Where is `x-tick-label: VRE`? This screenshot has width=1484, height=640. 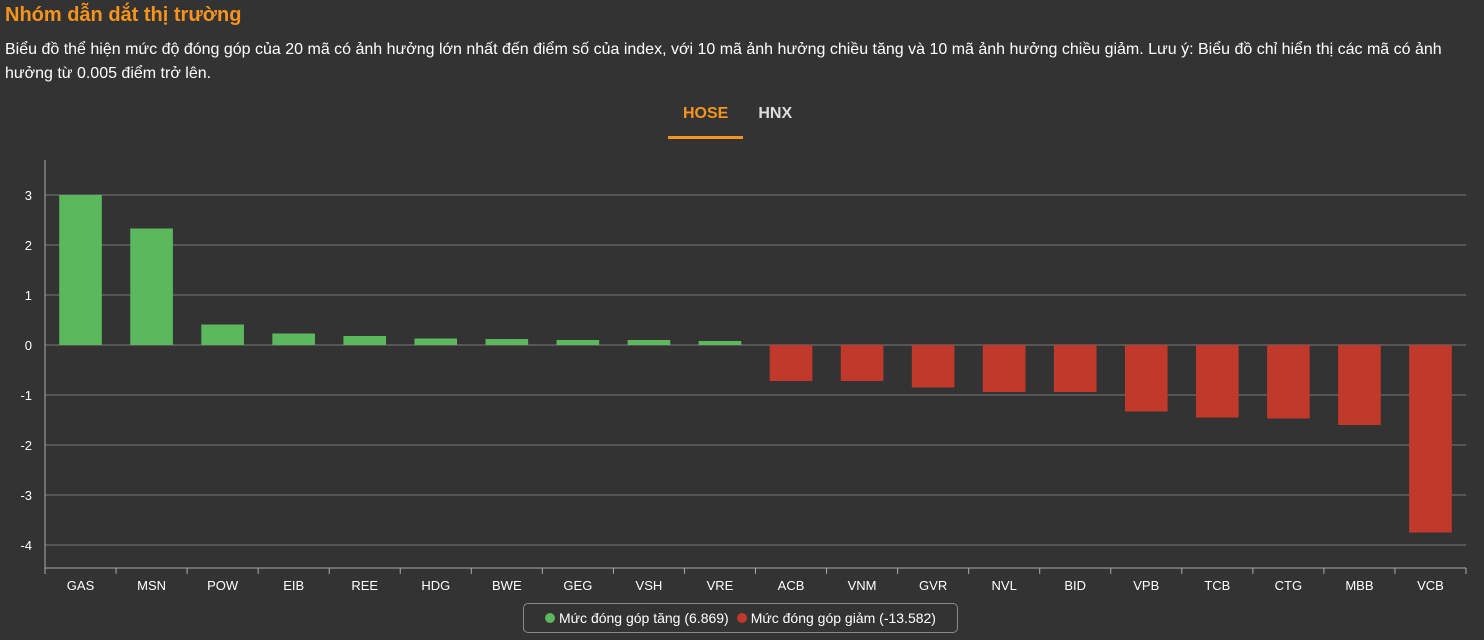 x-tick-label: VRE is located at coordinates (720, 585).